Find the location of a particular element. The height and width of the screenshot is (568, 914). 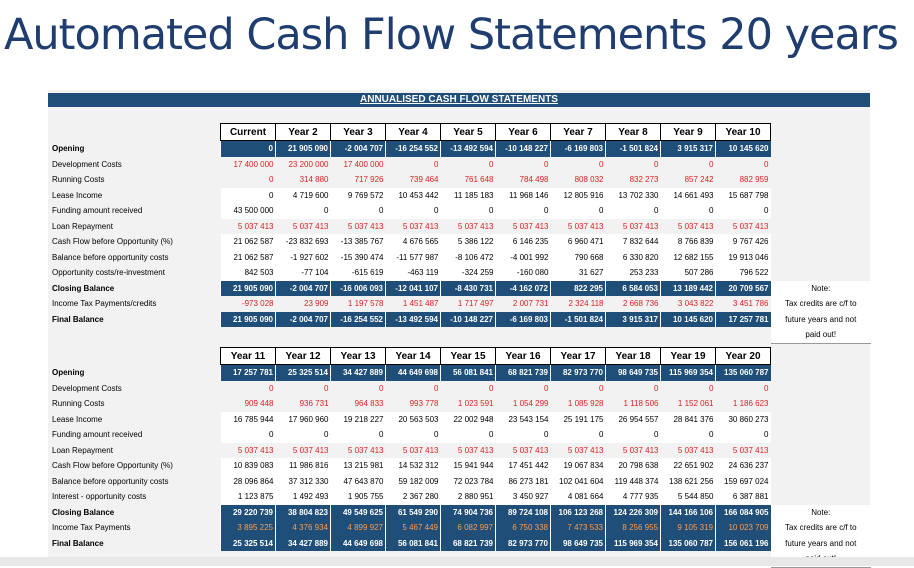

cell-value: 10 023 709 is located at coordinates (743, 528).